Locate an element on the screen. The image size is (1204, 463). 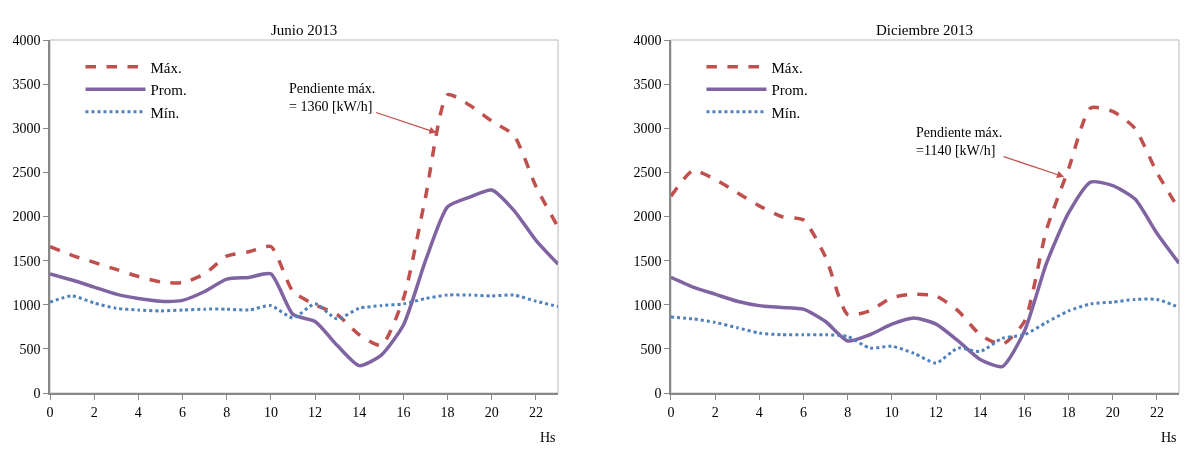
annotation: Pendiente máx. =1140 [kW/h] is located at coordinates (959, 142).